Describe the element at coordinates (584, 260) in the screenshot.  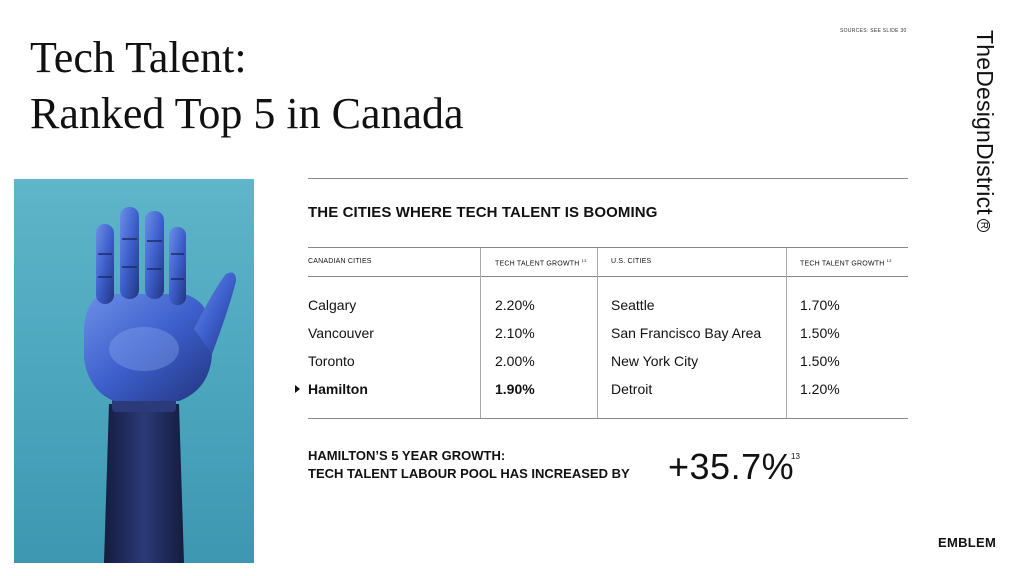
I see `column-header-tech-growth-ca-sup: 13` at that location.